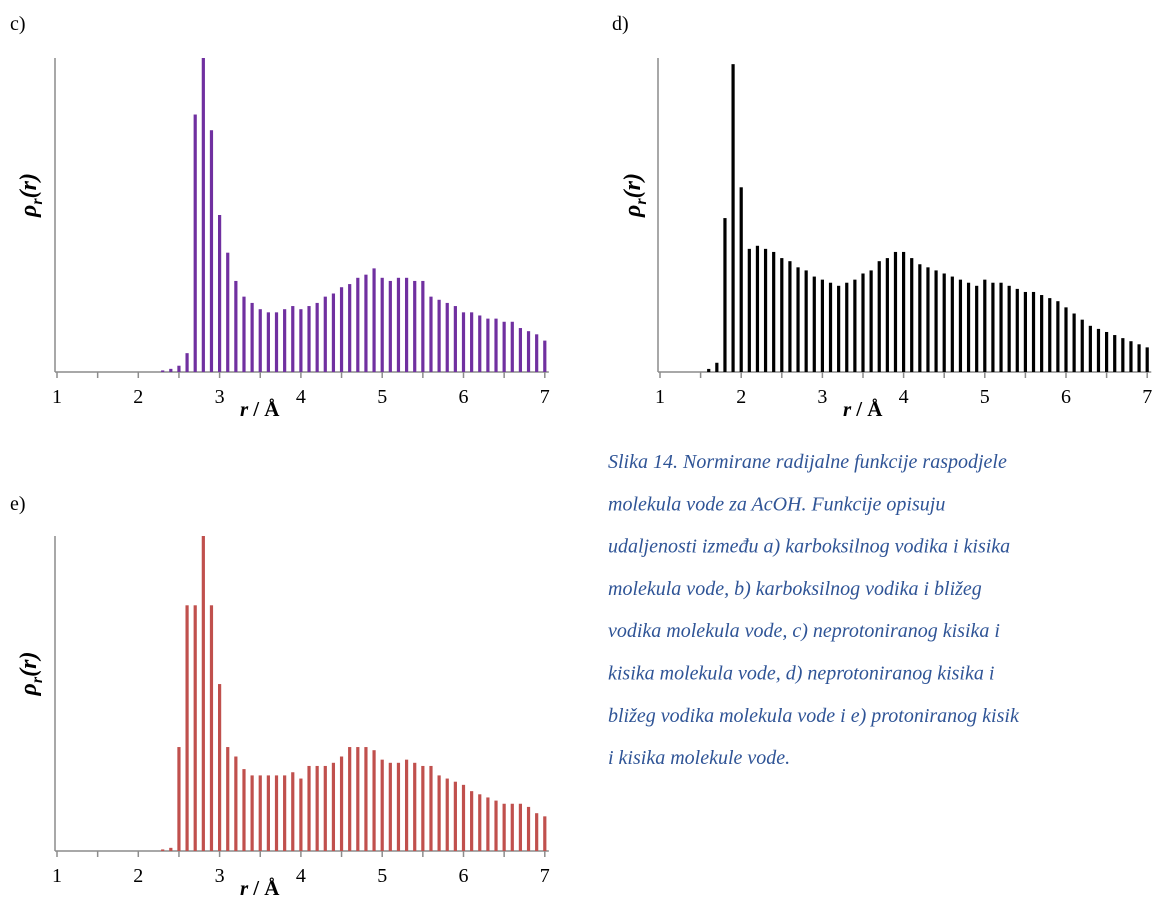 Image resolution: width=1157 pixels, height=905 pixels. I want to click on panel-label: c), so click(18, 24).